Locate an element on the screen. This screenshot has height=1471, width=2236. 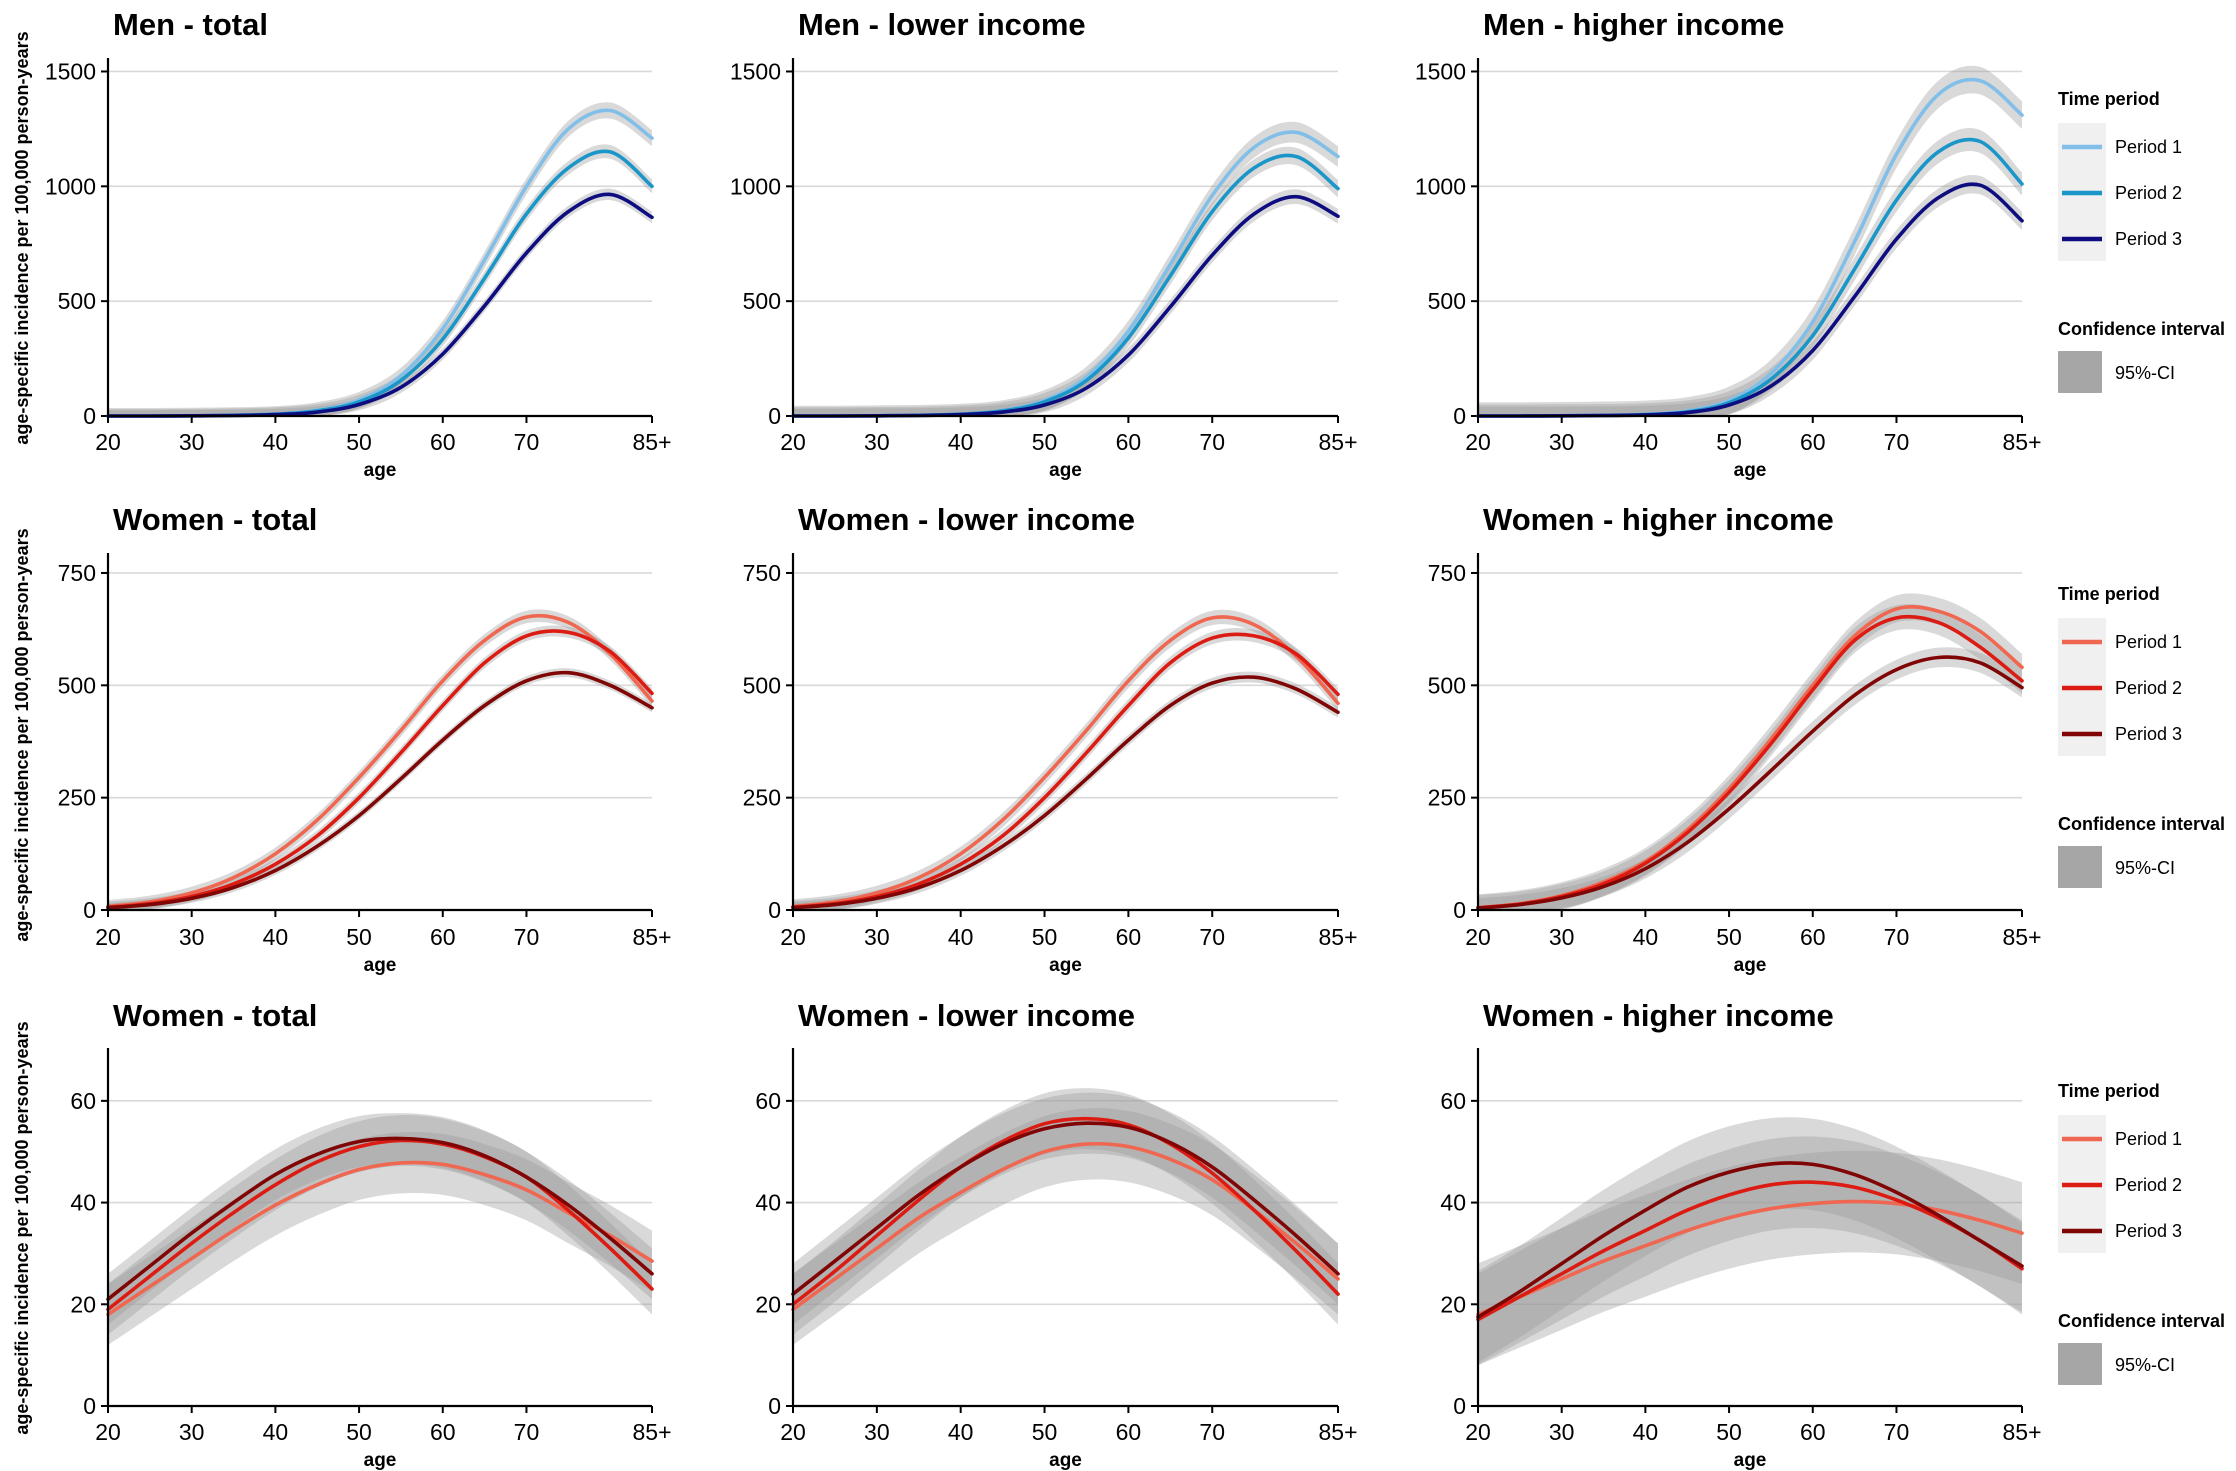
legend-ci-label: 95%-CI is located at coordinates (2145, 373).